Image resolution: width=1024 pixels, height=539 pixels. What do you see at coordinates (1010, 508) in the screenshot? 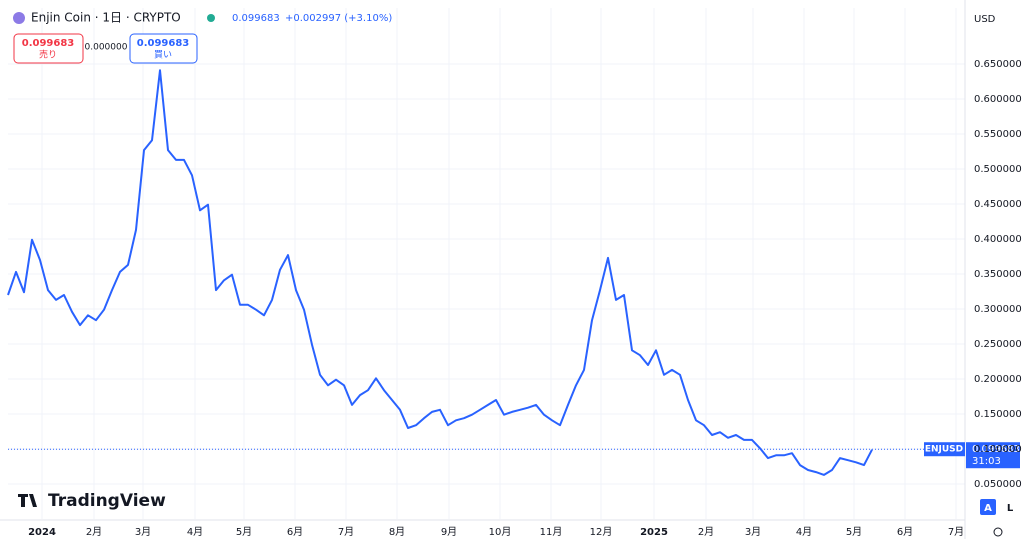
I see `log-label: L` at bounding box center [1010, 508].